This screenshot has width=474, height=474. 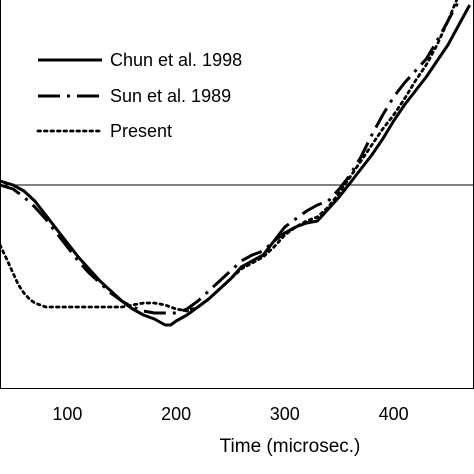 What do you see at coordinates (230, 414) in the screenshot?
I see `x-tick-labels: 100 200 300 400` at bounding box center [230, 414].